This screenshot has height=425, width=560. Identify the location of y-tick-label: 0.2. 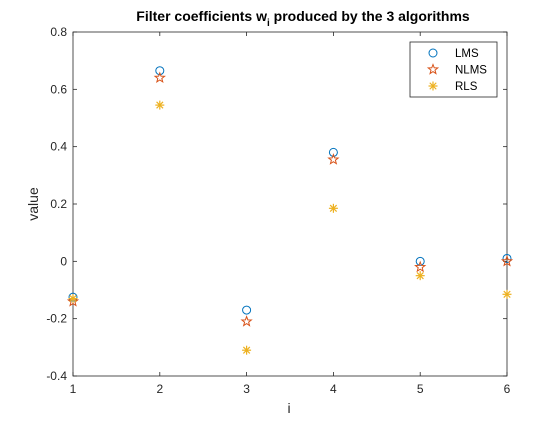
(58, 204).